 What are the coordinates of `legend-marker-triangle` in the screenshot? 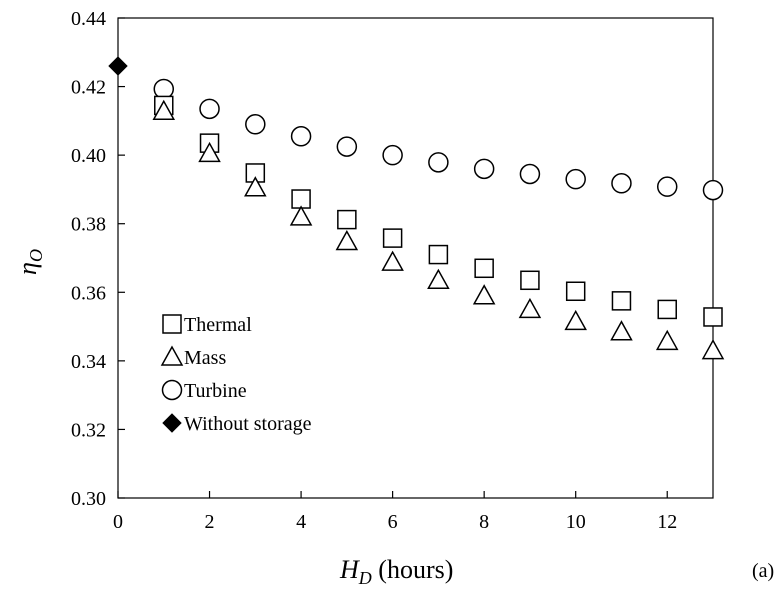 It's located at (172, 355).